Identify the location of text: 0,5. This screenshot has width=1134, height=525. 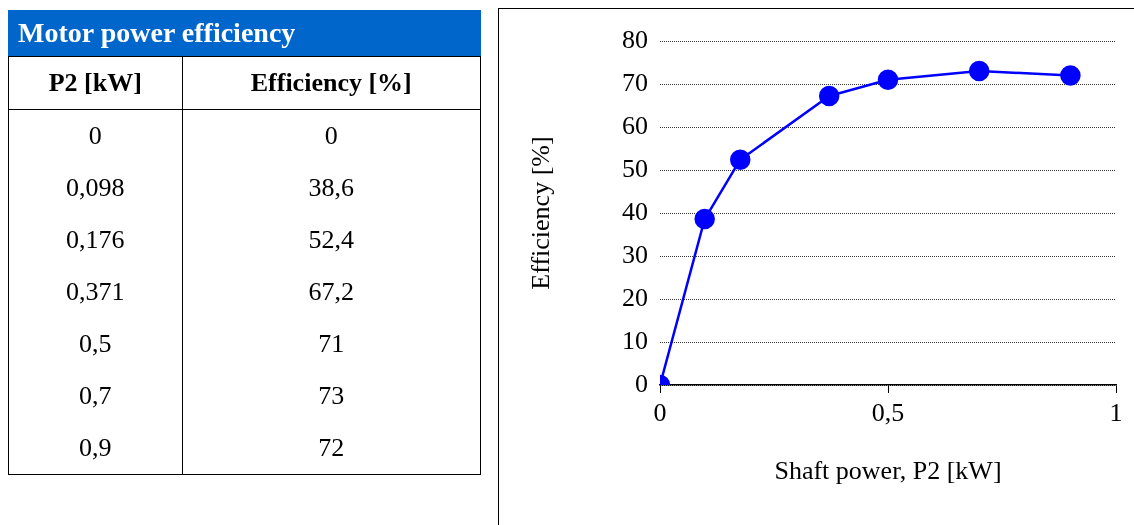
(95, 344).